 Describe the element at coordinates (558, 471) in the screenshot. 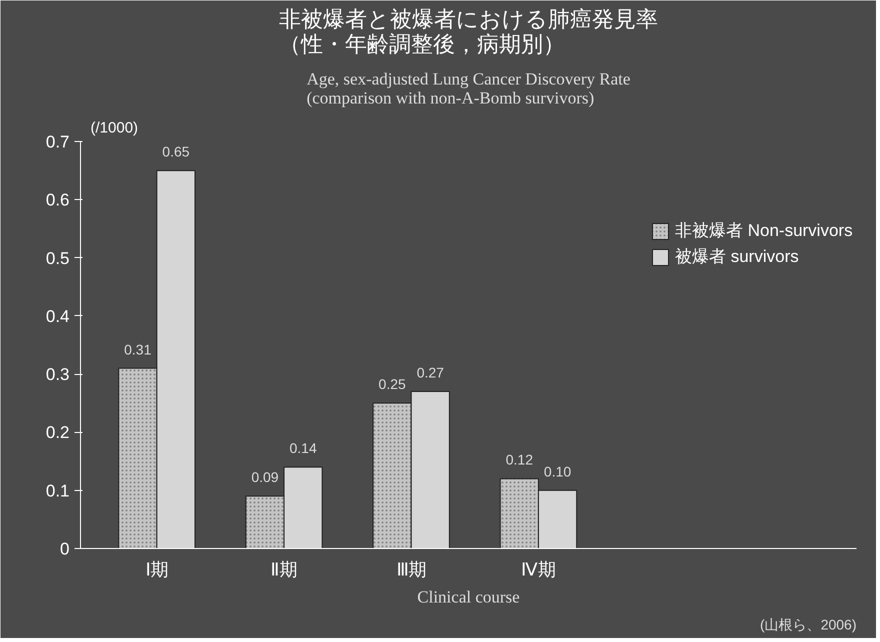

I see `data-label: 0.10` at that location.